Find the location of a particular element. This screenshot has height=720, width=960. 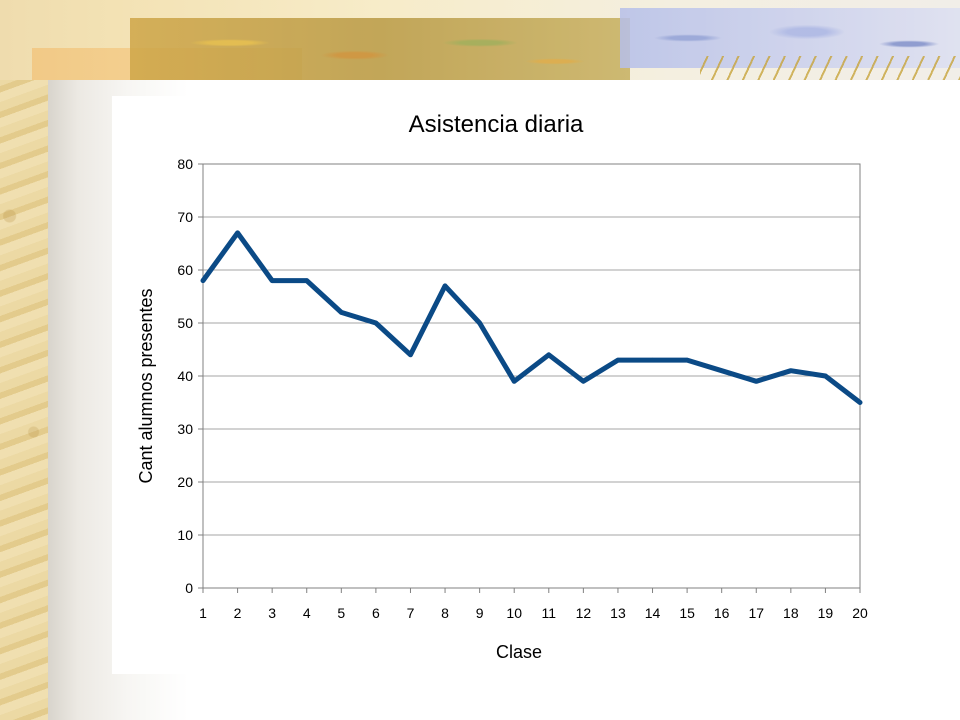

slide-parchment-strip is located at coordinates (24, 360).